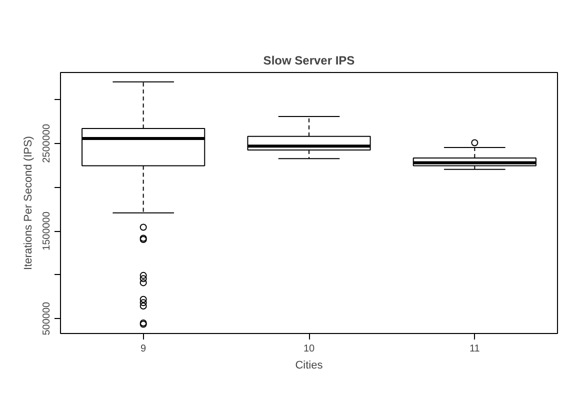 The image size is (576, 404). What do you see at coordinates (143, 349) in the screenshot?
I see `x-tick-label: 9` at bounding box center [143, 349].